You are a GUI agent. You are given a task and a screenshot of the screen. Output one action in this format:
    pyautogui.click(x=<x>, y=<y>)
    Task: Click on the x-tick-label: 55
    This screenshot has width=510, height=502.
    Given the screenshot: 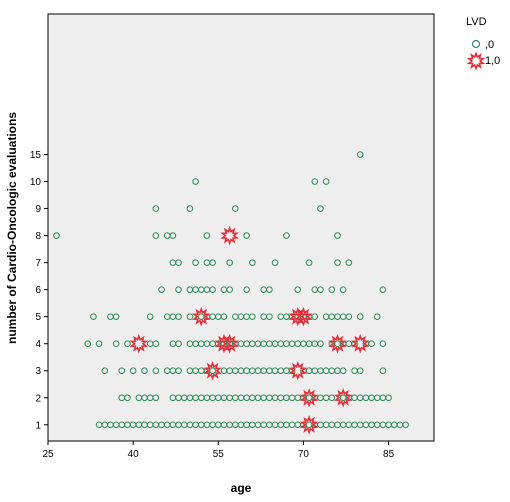 What is the action you would take?
    pyautogui.click(x=219, y=454)
    